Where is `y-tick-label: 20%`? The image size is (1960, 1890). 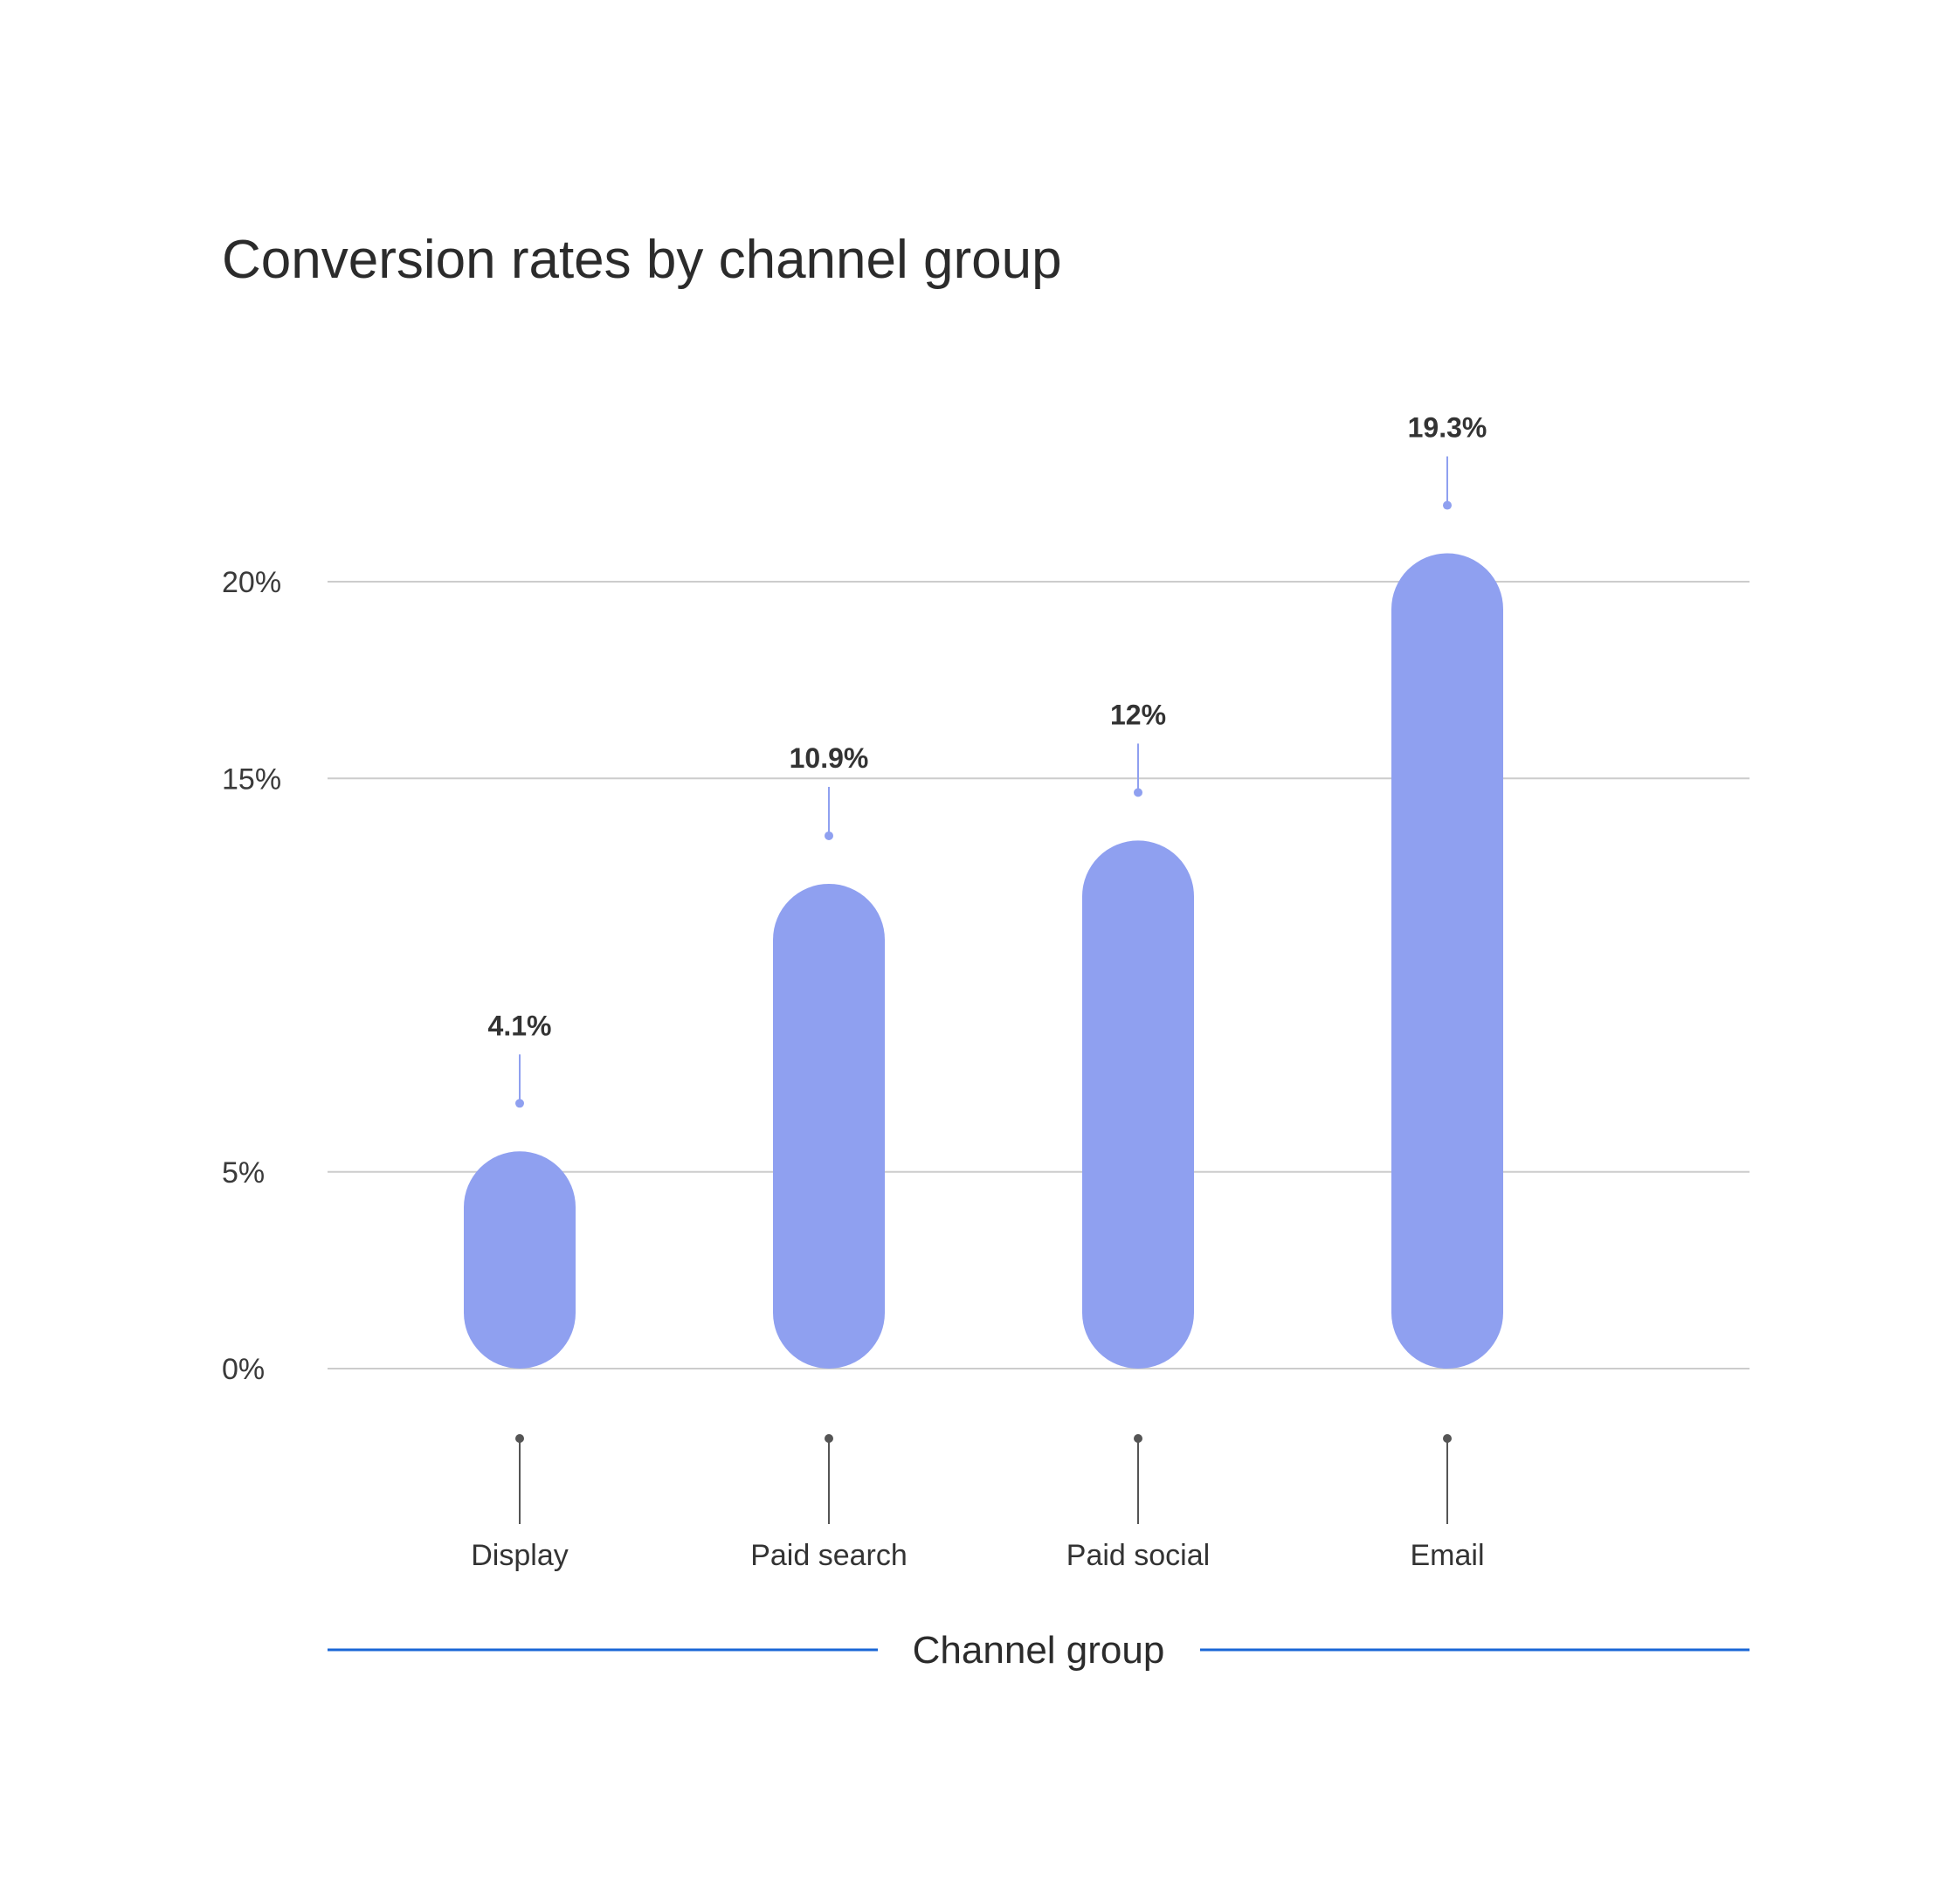
y-tick-label: 20% is located at coordinates (251, 582).